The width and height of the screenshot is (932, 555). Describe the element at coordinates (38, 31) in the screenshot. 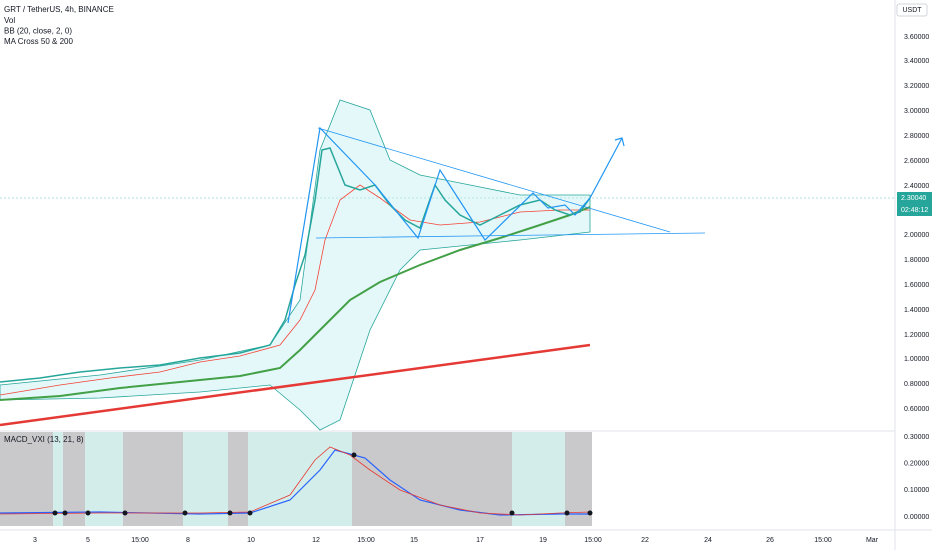

I see `indicator-label: BB (20, close, 2, 0)` at that location.